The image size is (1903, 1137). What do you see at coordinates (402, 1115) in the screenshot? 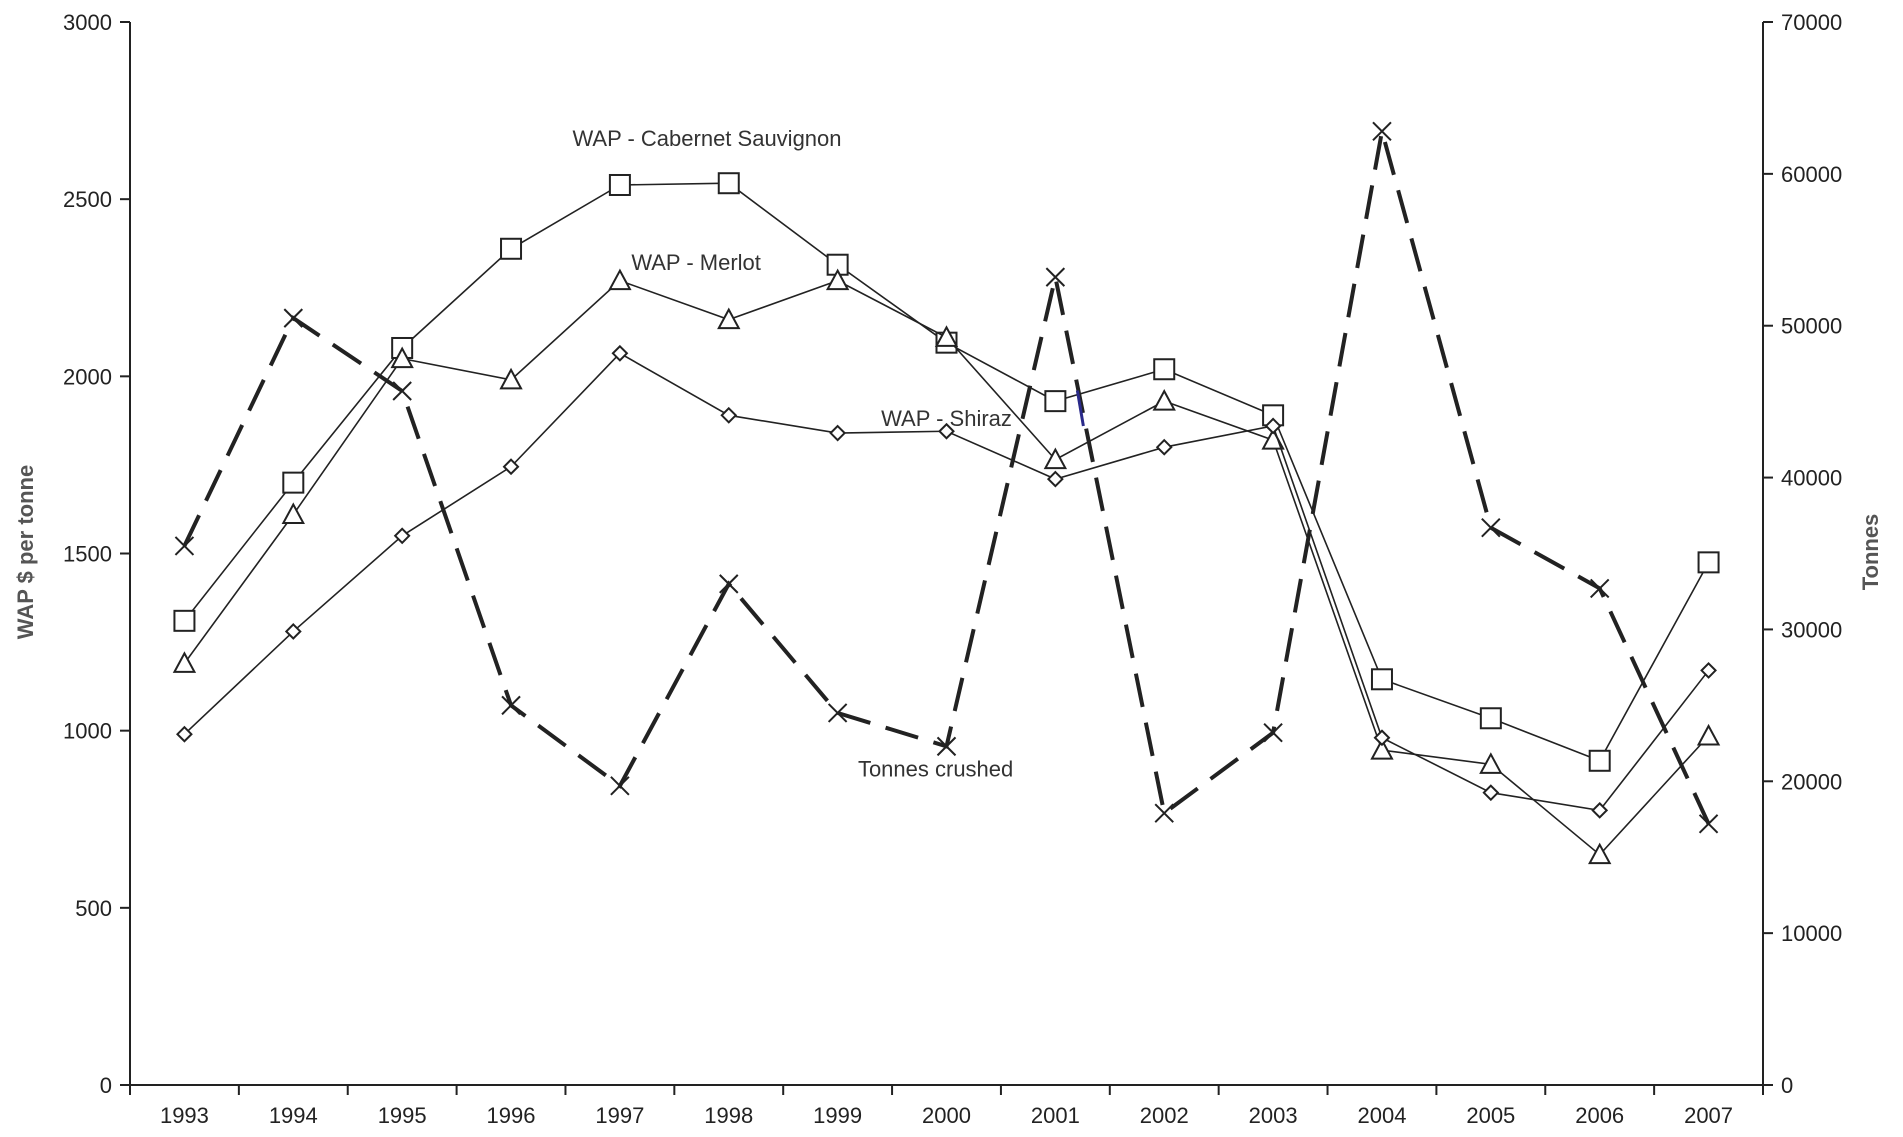
I see `x-tick-label: 1995` at bounding box center [402, 1115].